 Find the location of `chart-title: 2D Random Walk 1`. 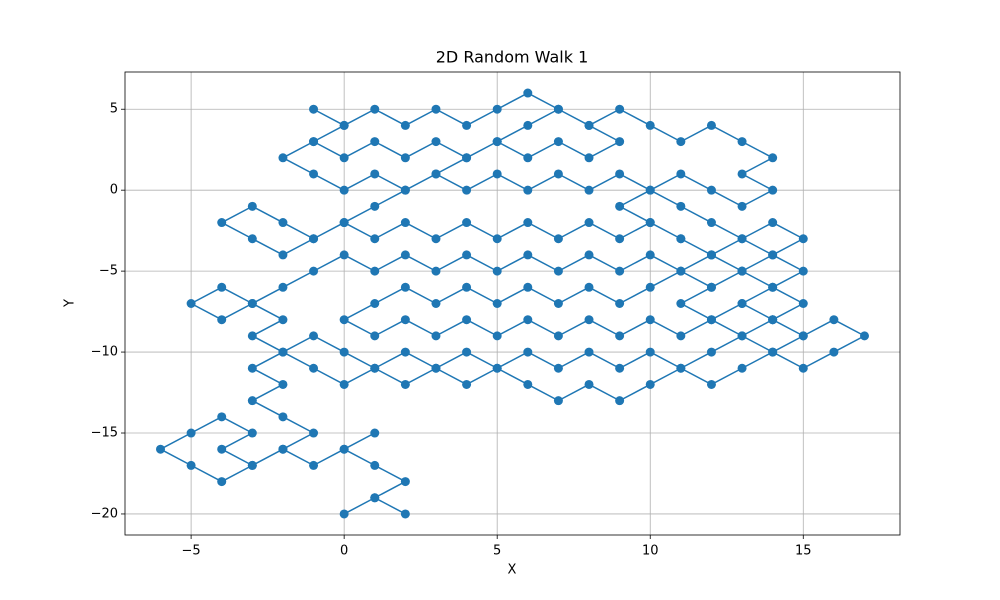

chart-title: 2D Random Walk 1 is located at coordinates (512, 57).